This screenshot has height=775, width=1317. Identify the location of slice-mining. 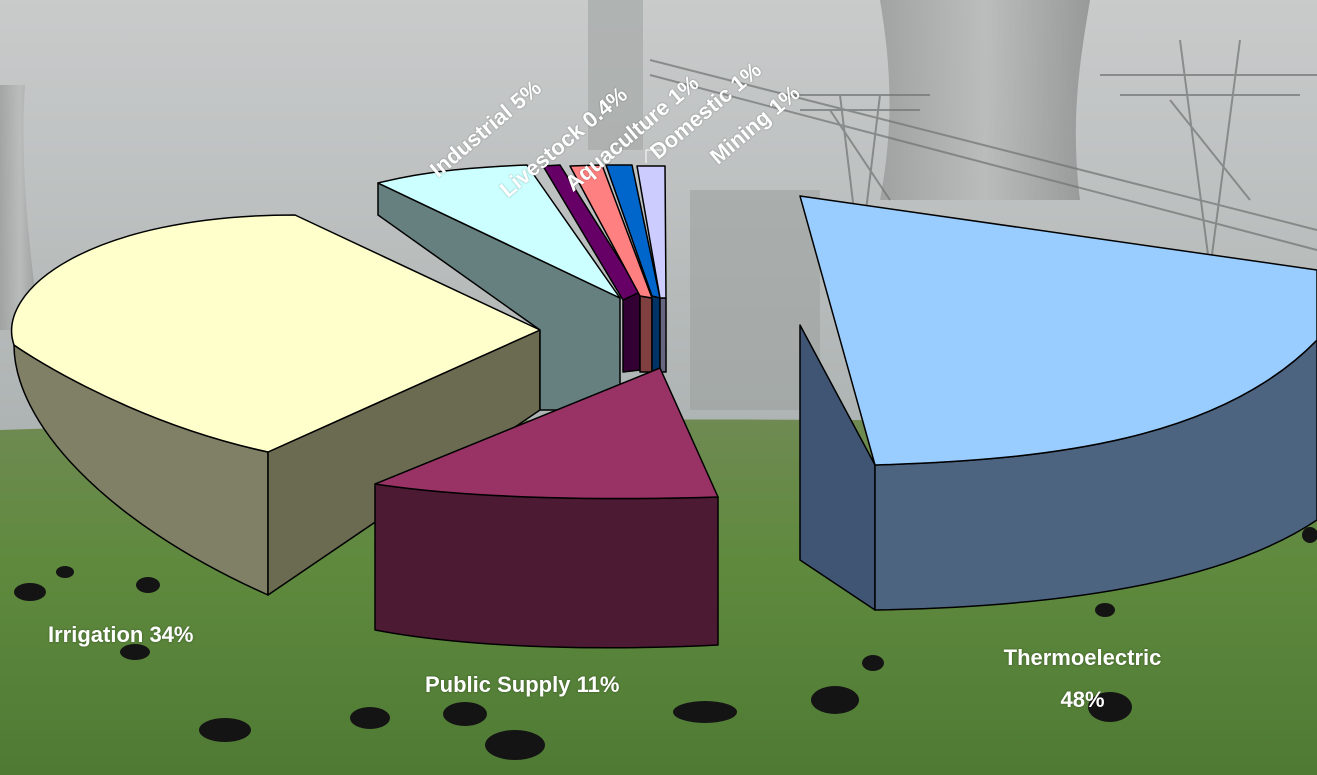
(651, 269).